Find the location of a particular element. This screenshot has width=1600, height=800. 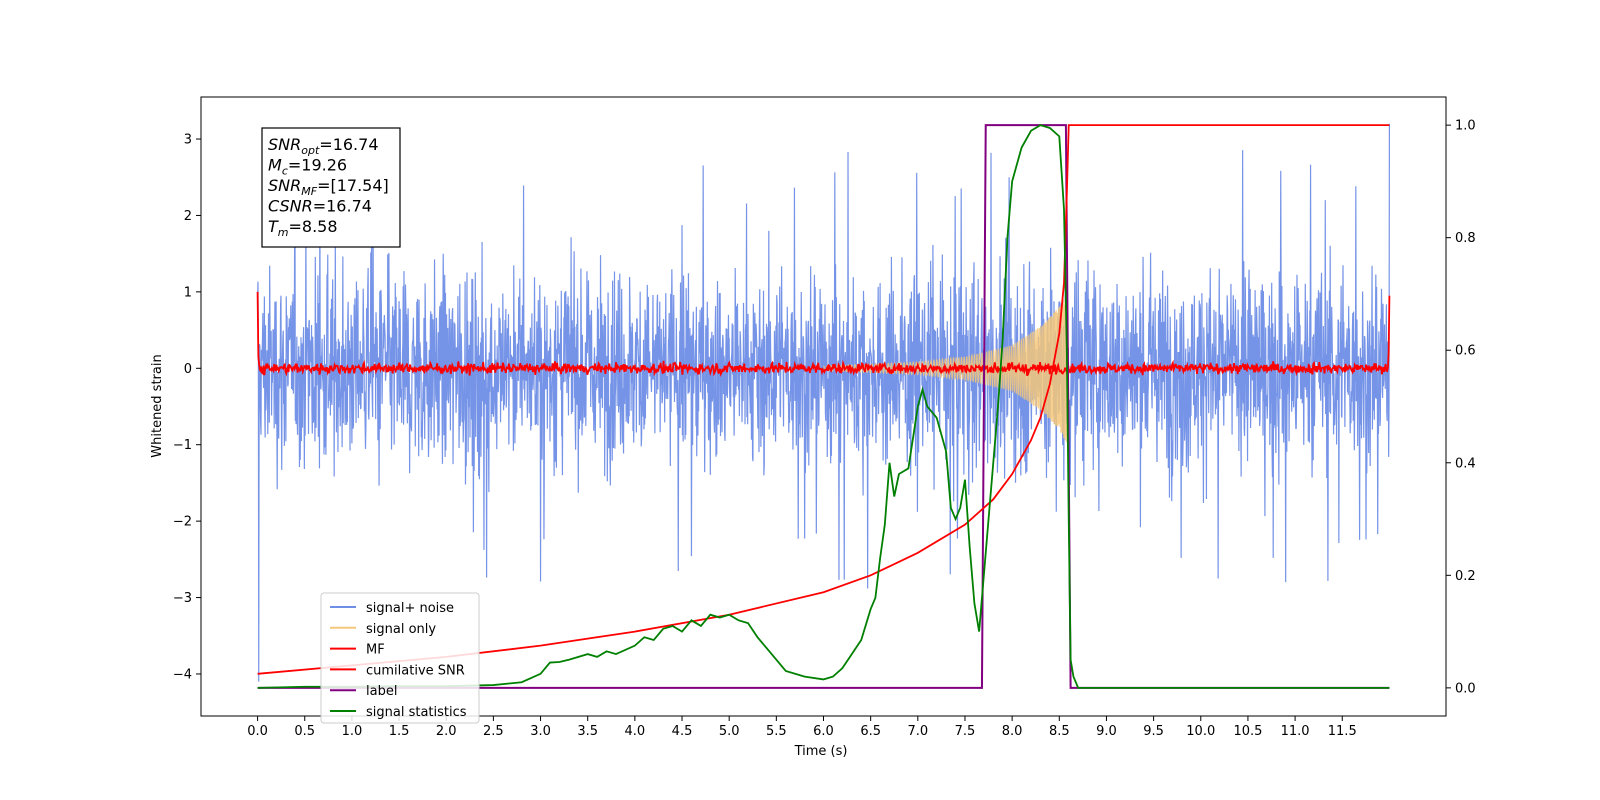

x-tick-label: 2.0 is located at coordinates (446, 731).